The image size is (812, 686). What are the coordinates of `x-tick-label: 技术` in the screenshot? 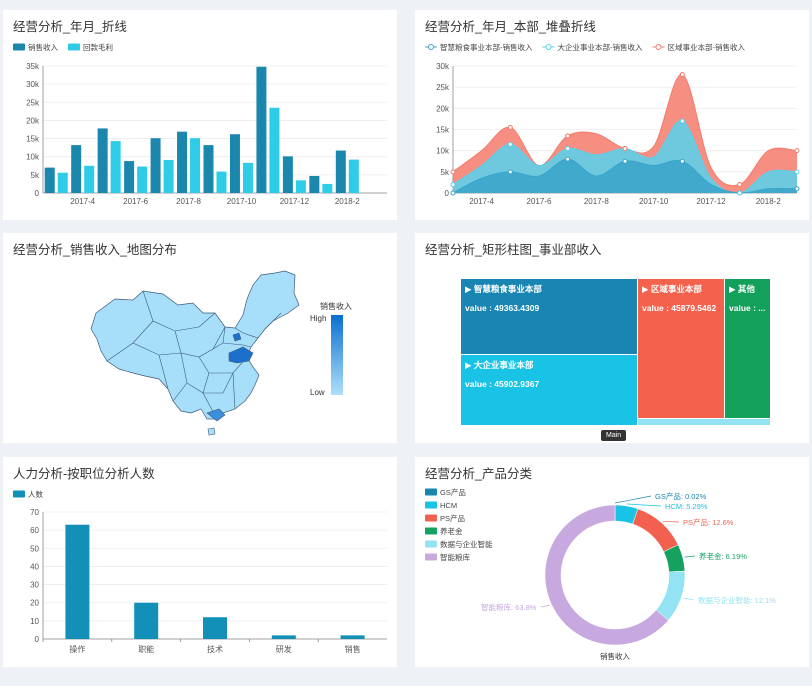 It's located at (215, 649).